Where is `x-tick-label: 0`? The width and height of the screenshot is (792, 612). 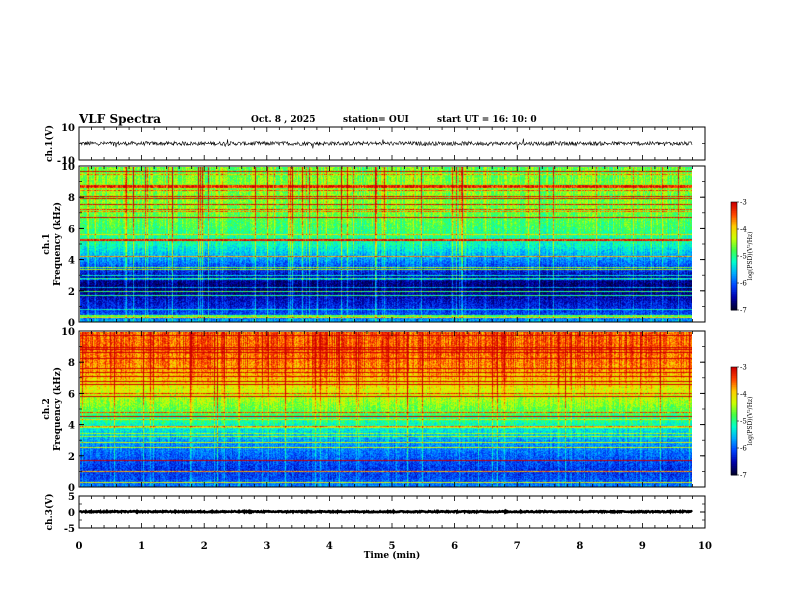 x-tick-label: 0 is located at coordinates (79, 546).